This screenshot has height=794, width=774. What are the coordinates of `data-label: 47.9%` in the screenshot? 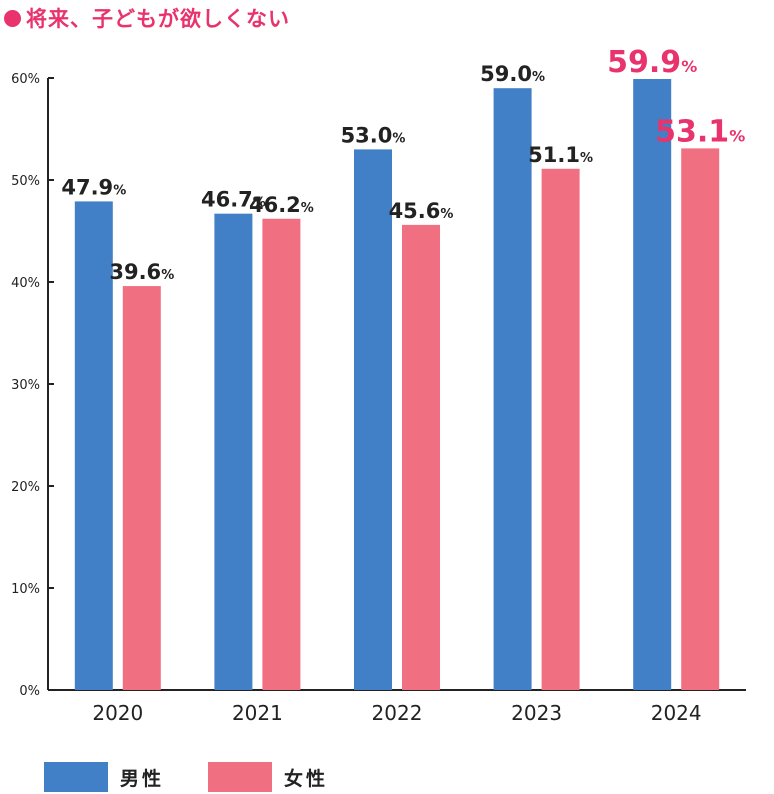 It's located at (93, 187).